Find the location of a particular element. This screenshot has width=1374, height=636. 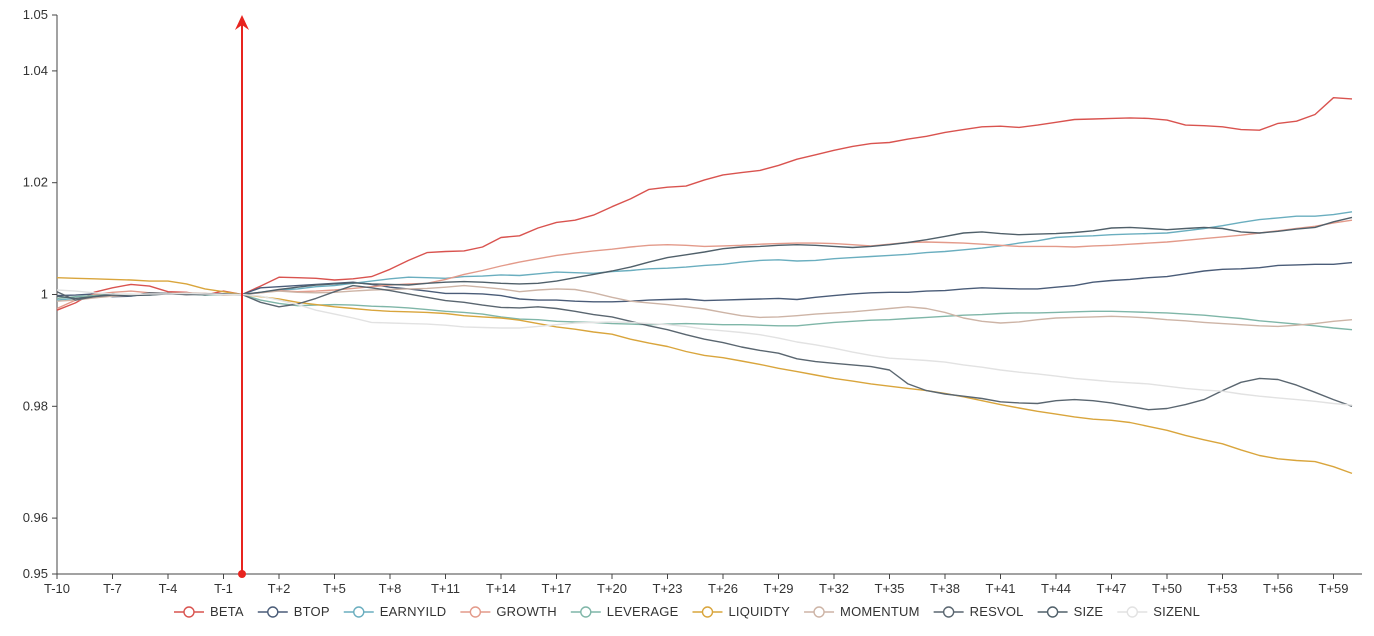

x-tick-label: T+35 is located at coordinates (890, 588).